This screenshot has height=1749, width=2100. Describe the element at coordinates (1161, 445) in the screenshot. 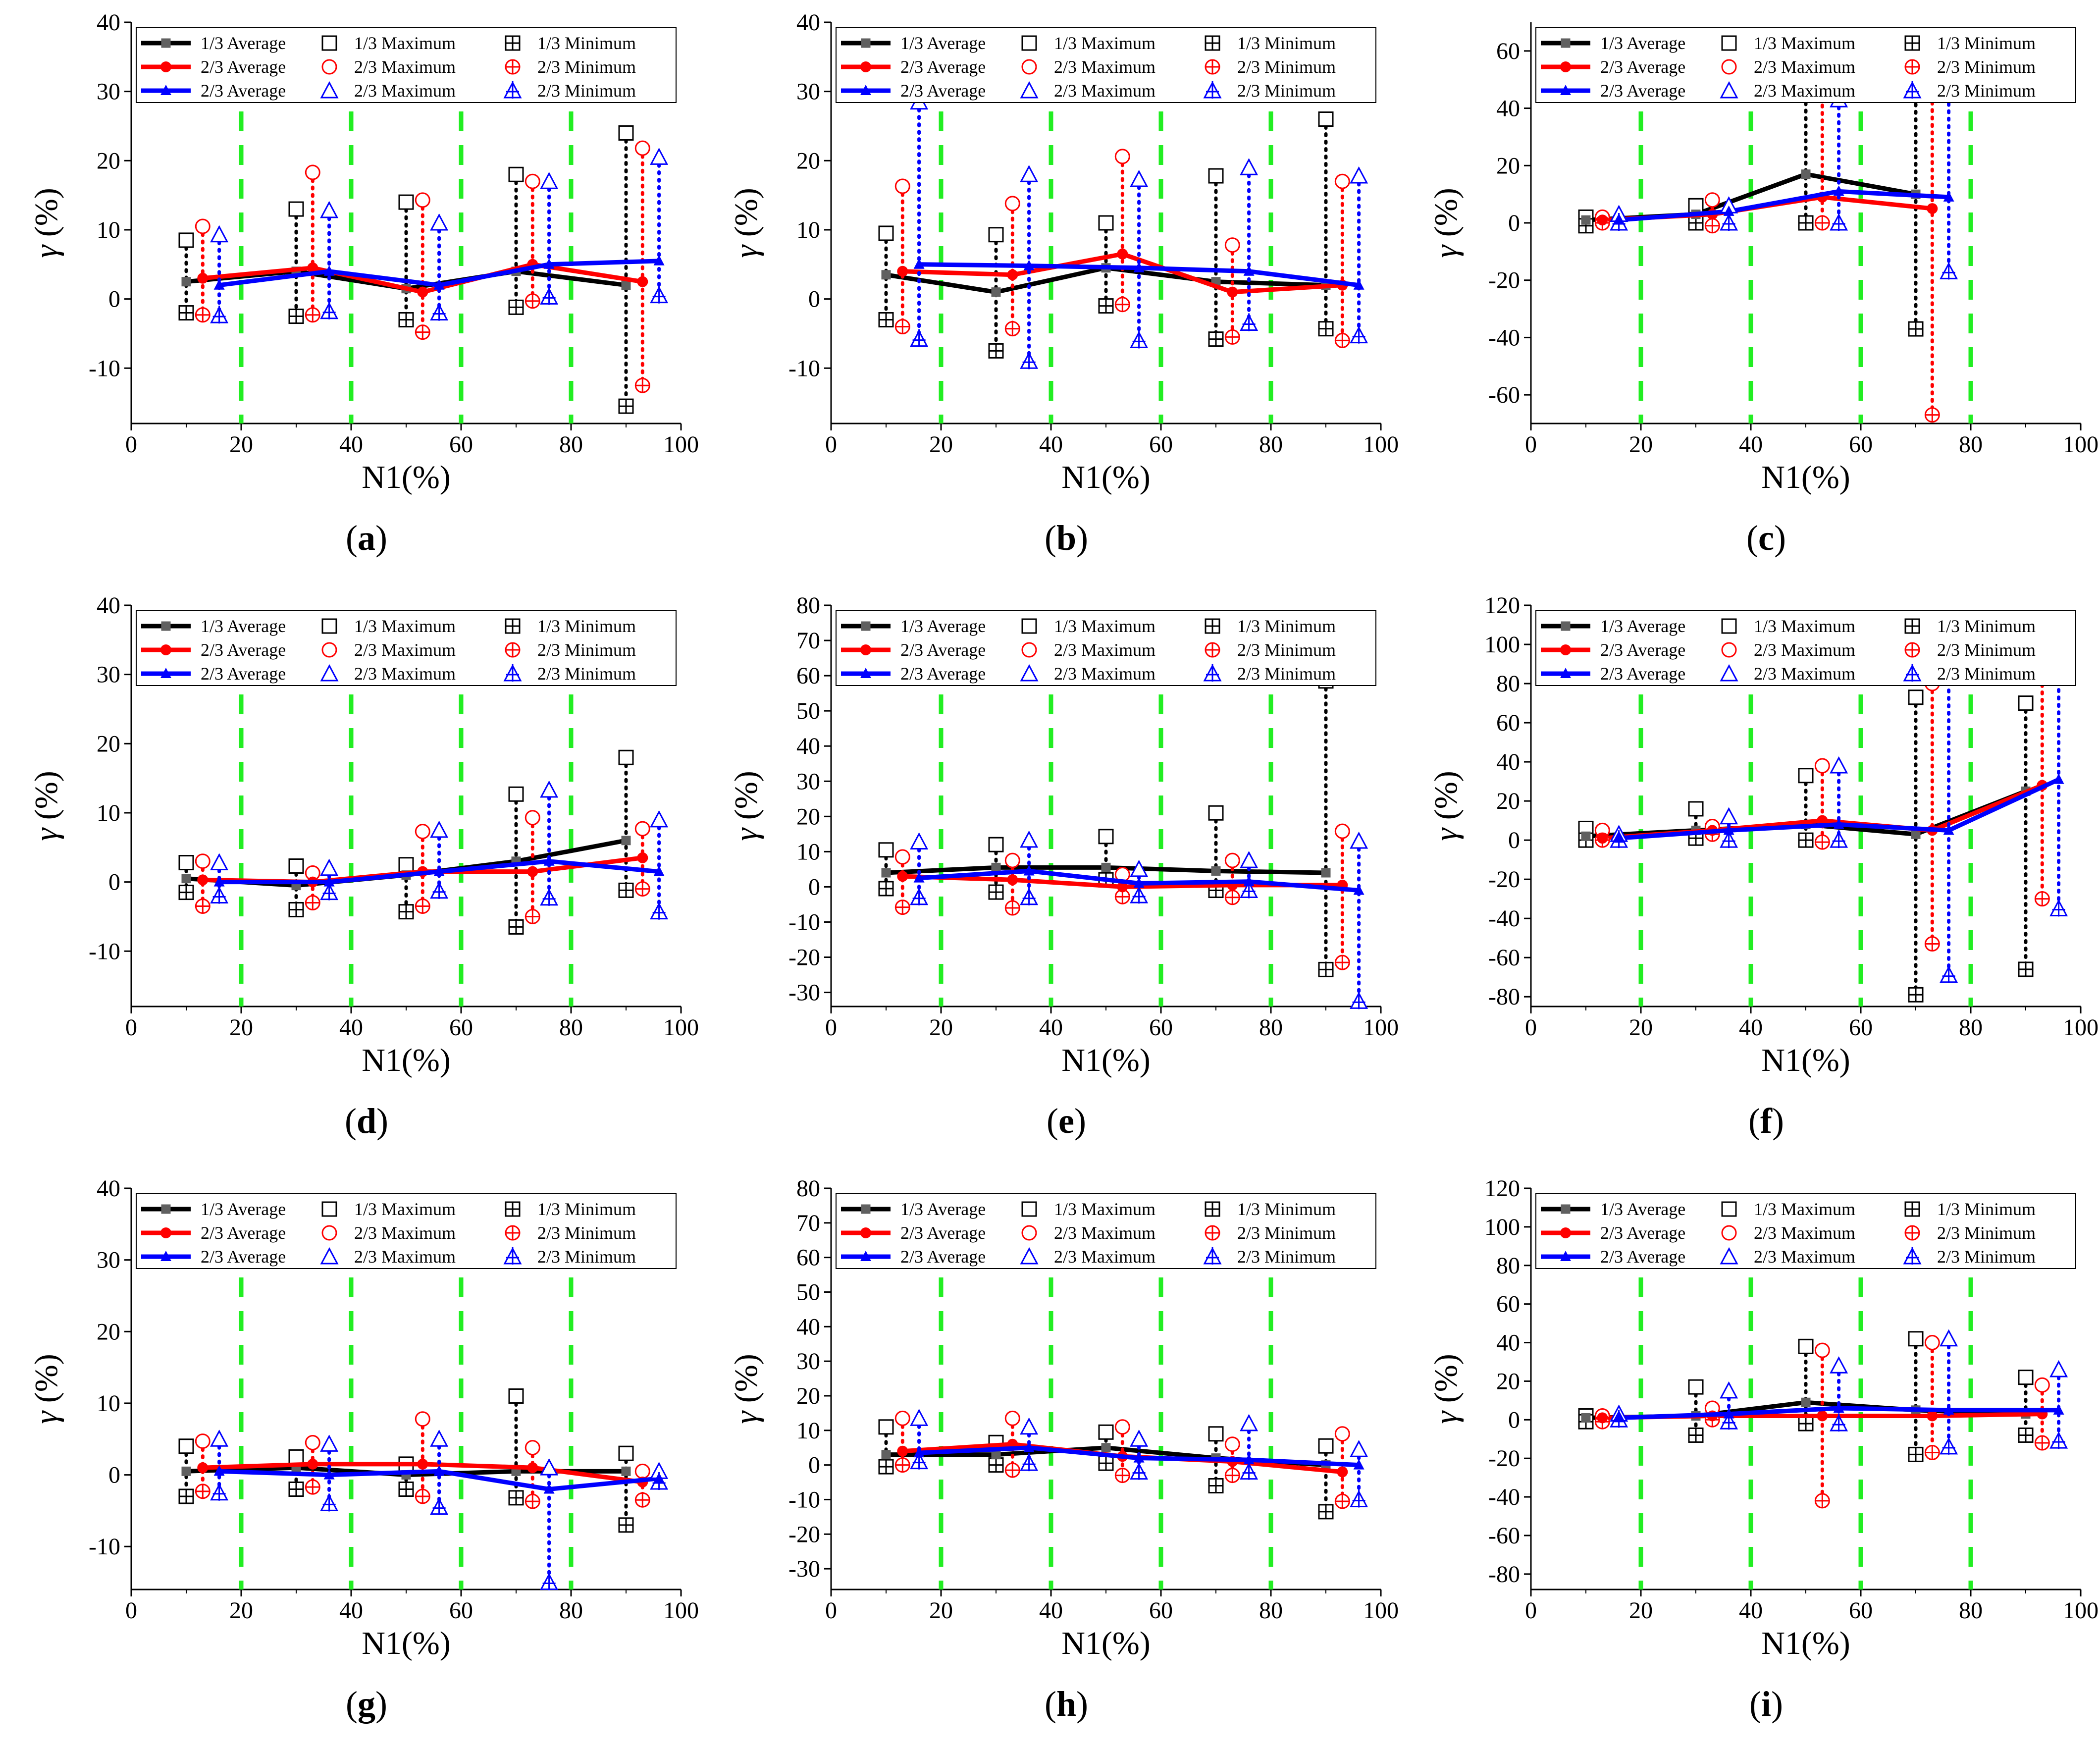

I see `x-tick-label: 60` at that location.